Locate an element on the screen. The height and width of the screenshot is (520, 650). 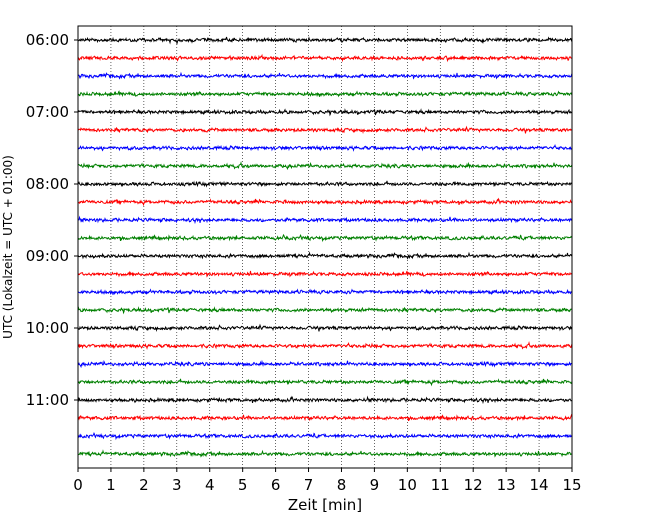
x-tick-label: 6 is located at coordinates (276, 485).